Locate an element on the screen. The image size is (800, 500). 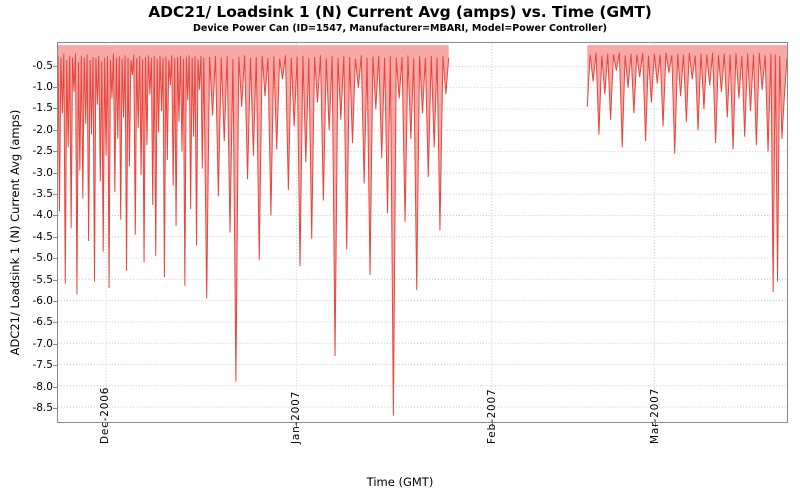
y-tick-label: -7.5 is located at coordinates (43, 365).